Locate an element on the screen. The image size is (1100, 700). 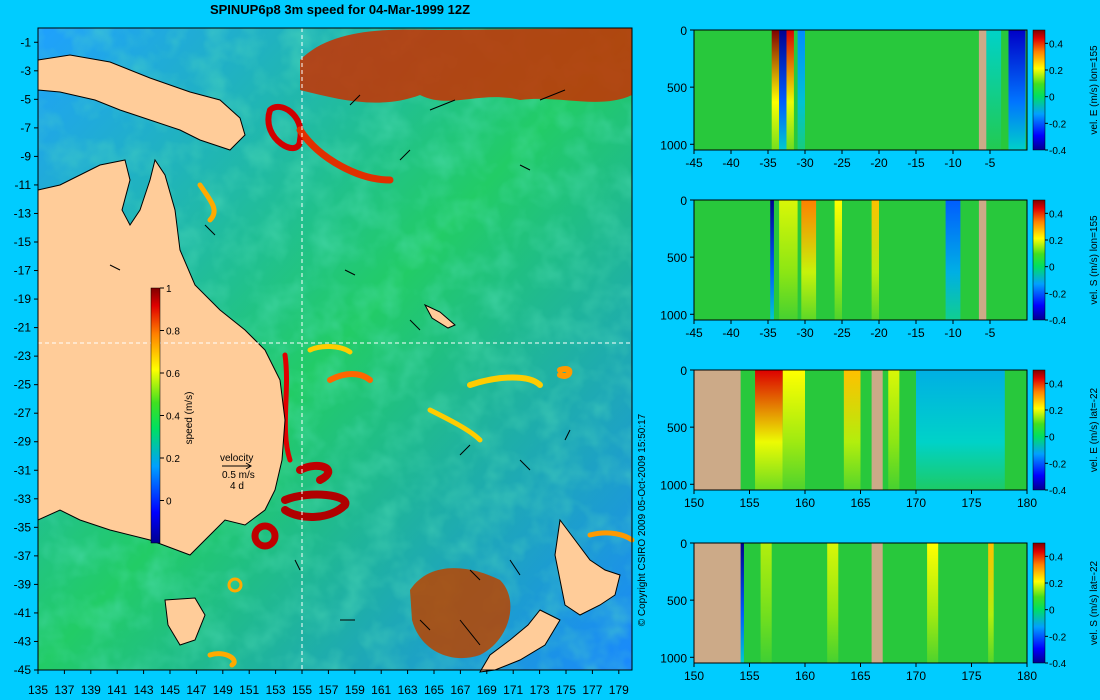
velocity-legend-duration: 4 d is located at coordinates (237, 486).